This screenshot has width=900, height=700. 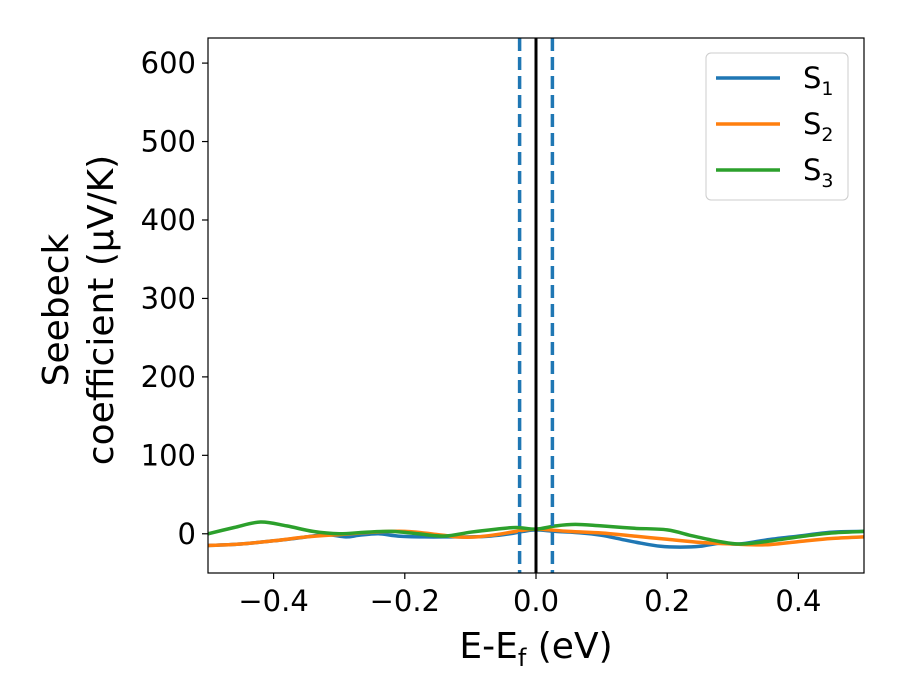 I want to click on x-axis-label: E-Ef (eV), so click(x=535, y=649).